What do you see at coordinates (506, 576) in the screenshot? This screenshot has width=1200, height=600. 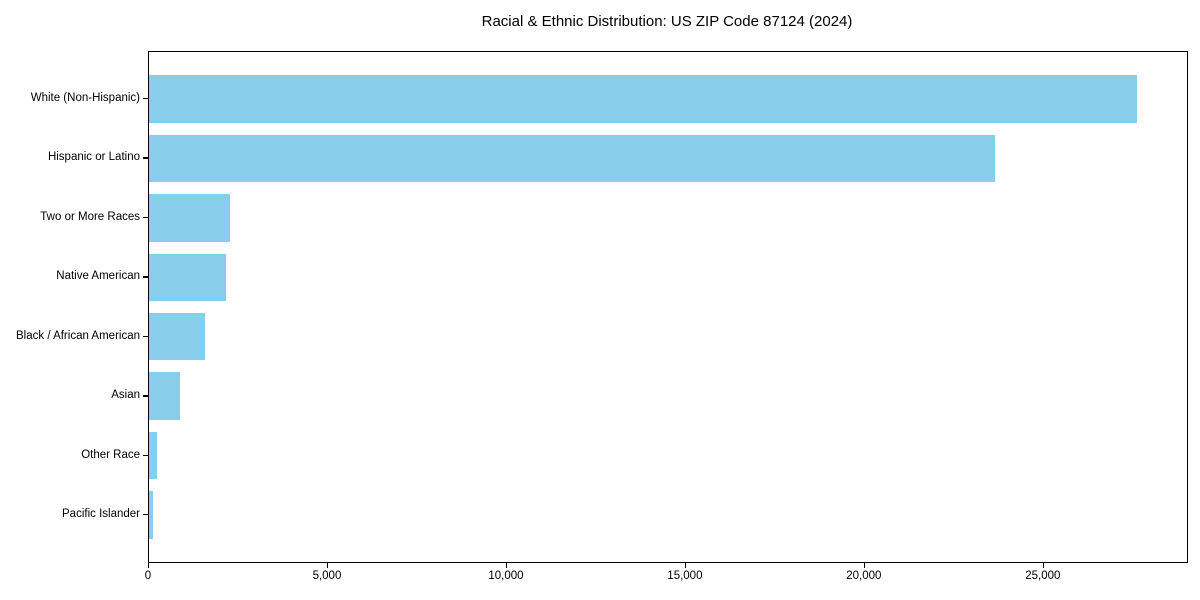 I see `x-tick-label-10,000: 10,000` at bounding box center [506, 576].